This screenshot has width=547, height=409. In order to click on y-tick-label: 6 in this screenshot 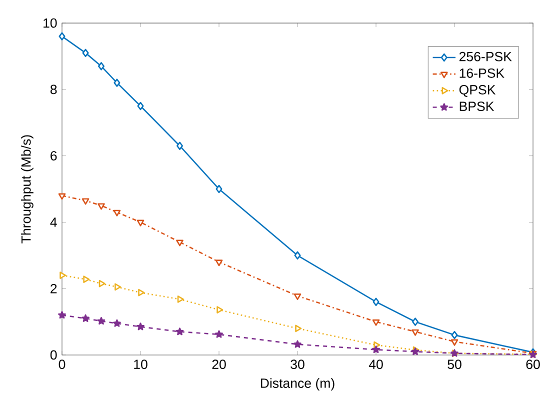, I will do `click(53, 156)`.